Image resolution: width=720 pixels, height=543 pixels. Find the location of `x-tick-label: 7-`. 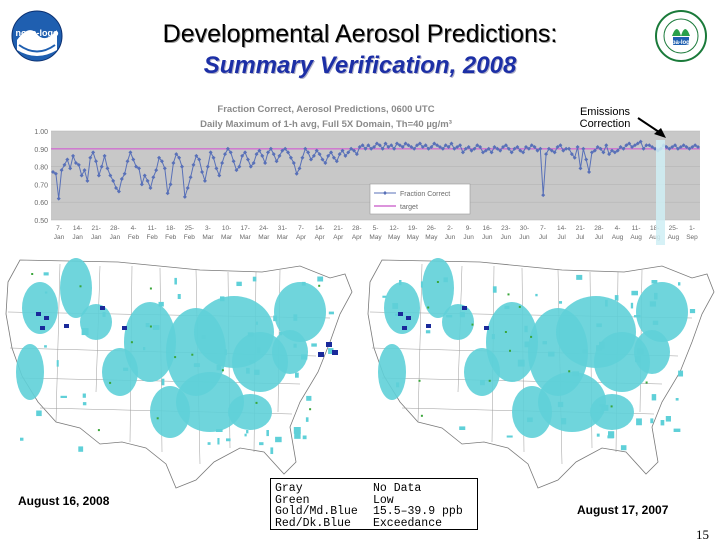

x-tick-label: 7- is located at coordinates (301, 228).